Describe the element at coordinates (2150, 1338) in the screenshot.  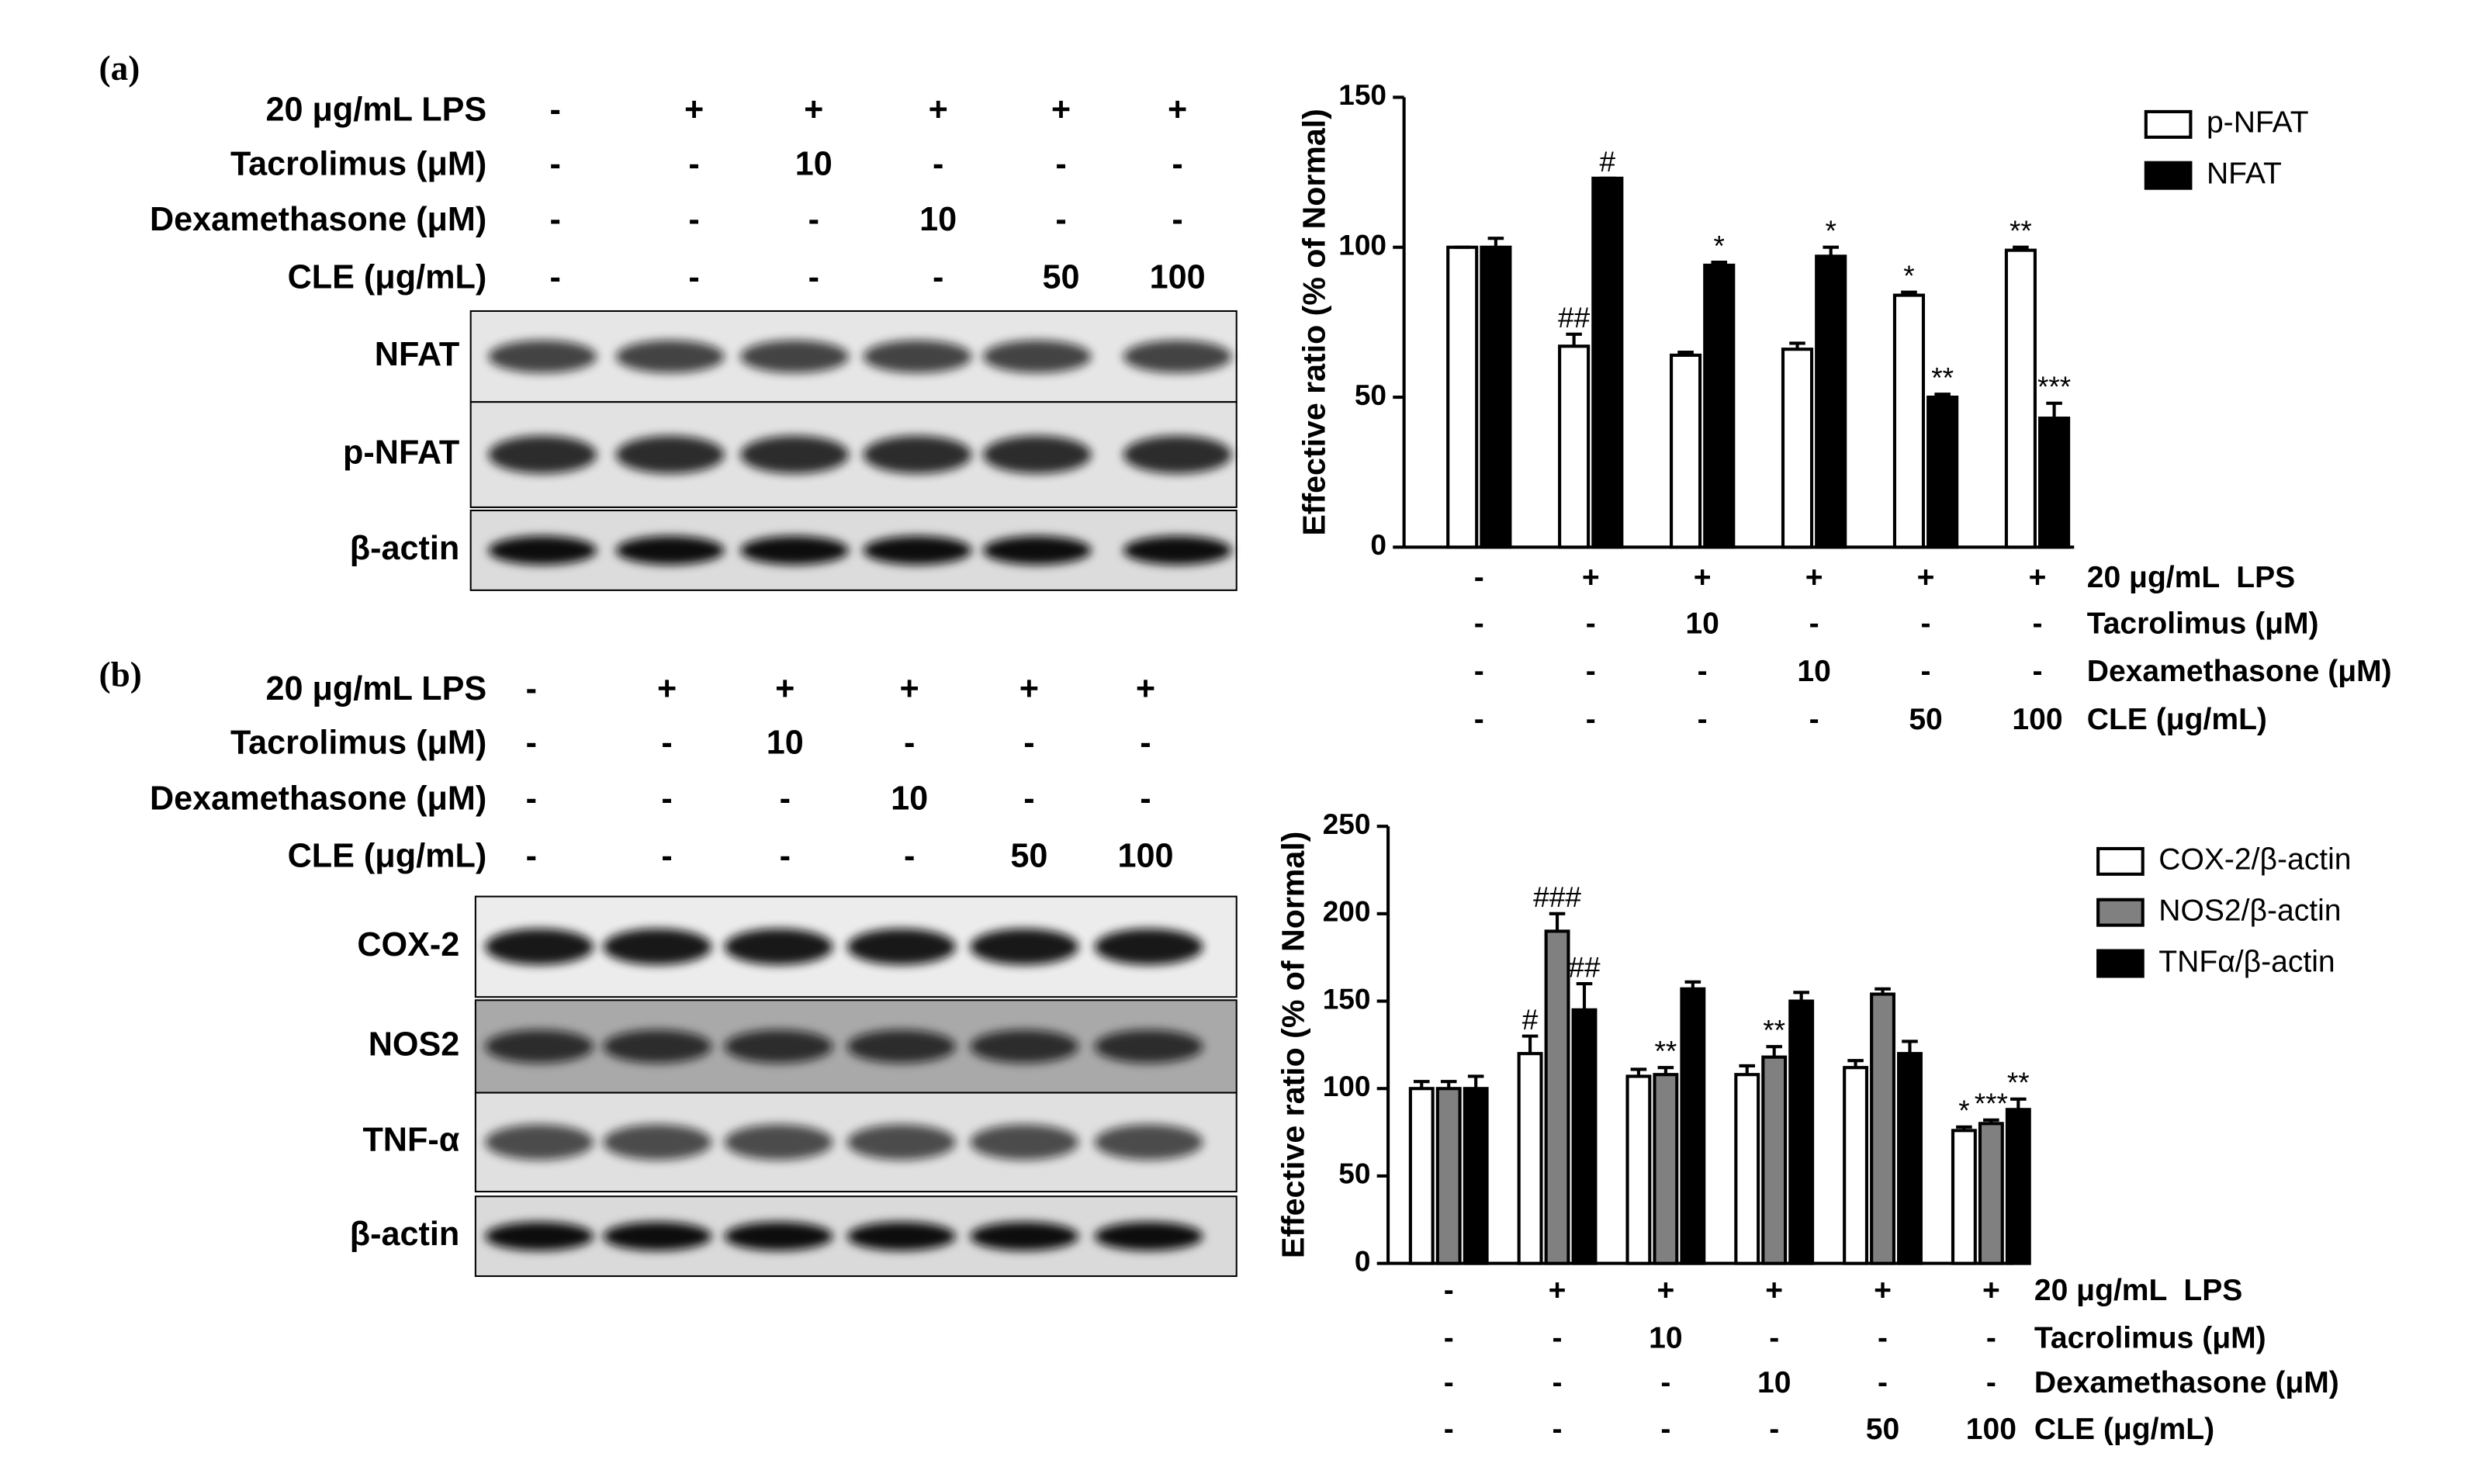
I see `treatment-name: Tacrolimus (μM)` at that location.